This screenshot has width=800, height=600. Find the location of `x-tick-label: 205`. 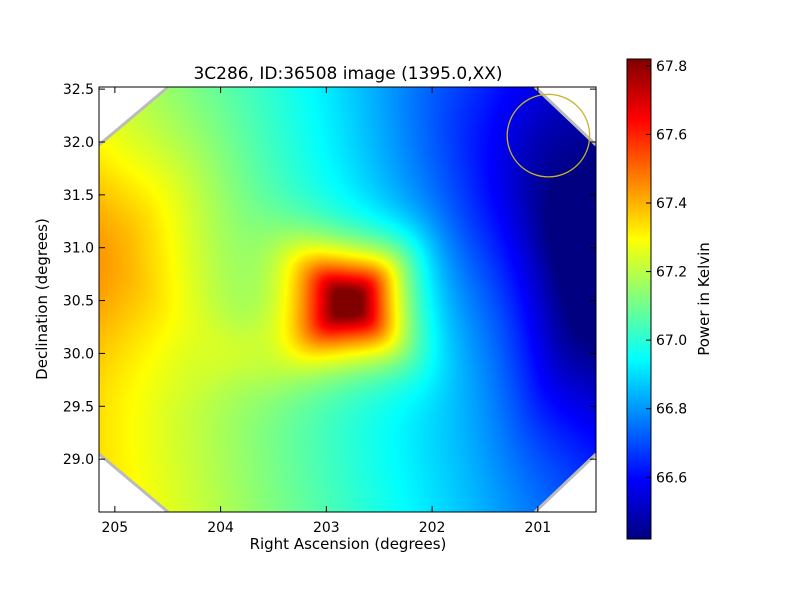

x-tick-label: 205 is located at coordinates (114, 528).